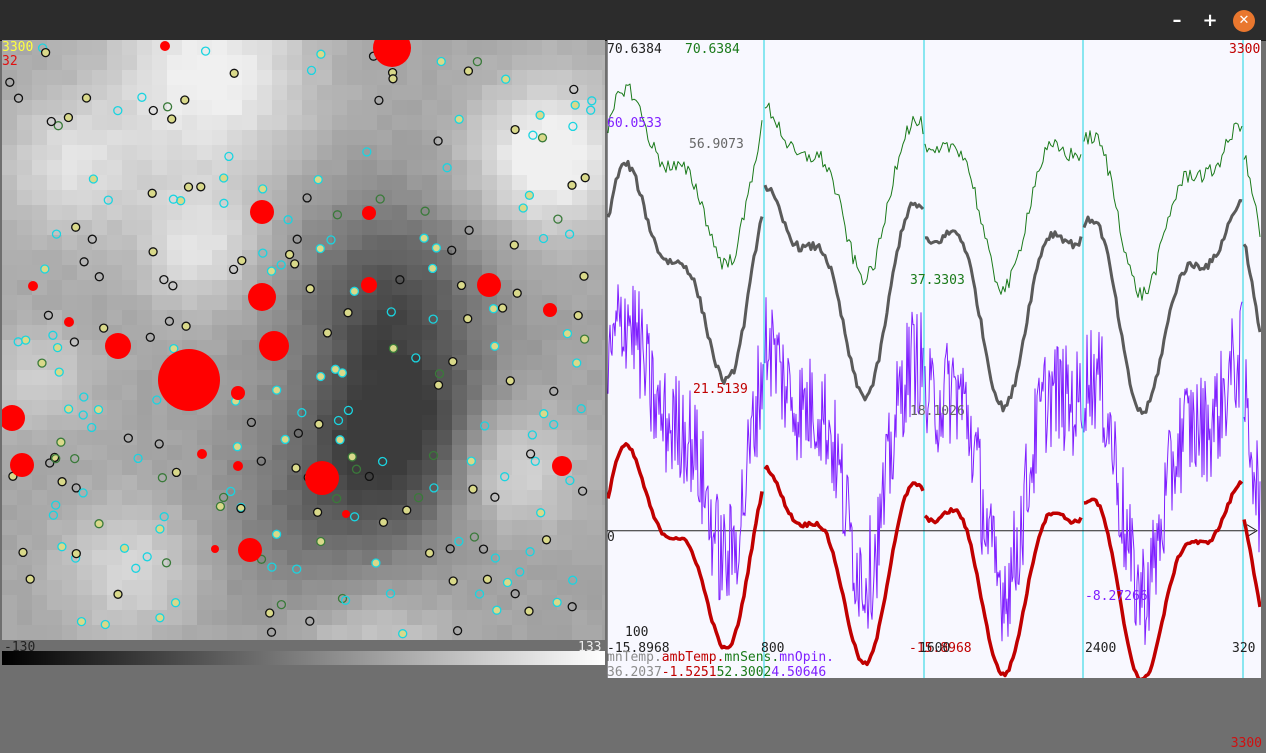 The image size is (1266, 753). Describe the element at coordinates (716, 673) in the screenshot. I see `legend-values: 36.2037-1.525152.30024.50646` at that location.